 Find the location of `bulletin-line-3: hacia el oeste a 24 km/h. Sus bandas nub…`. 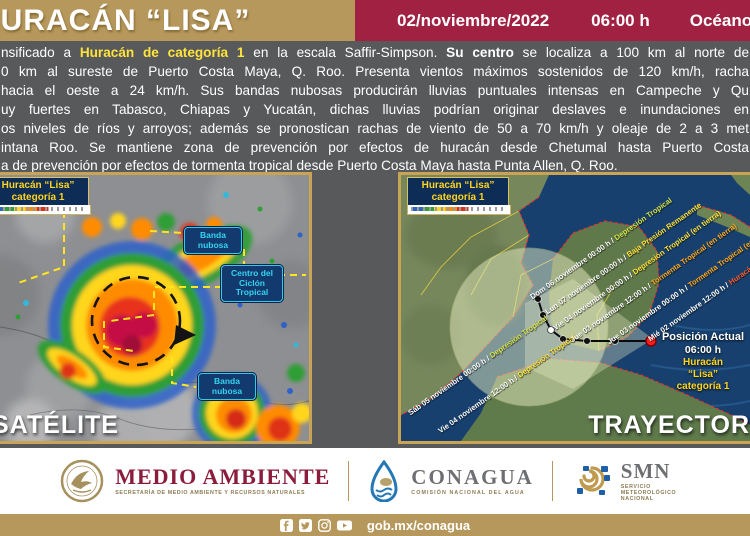

bulletin-line-3: hacia el oeste a 24 km/h. Sus bandas nub… is located at coordinates (375, 90).